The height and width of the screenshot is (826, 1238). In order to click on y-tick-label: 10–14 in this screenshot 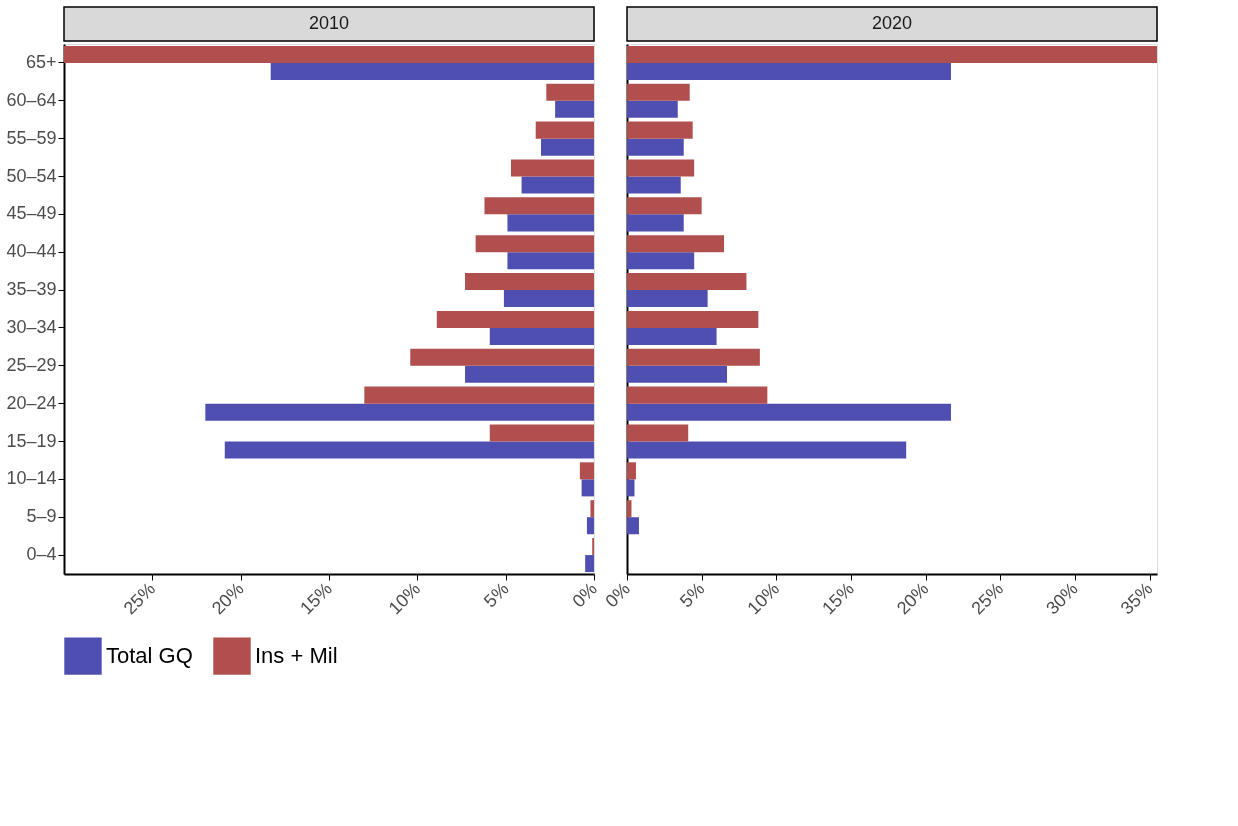, I will do `click(31, 478)`.